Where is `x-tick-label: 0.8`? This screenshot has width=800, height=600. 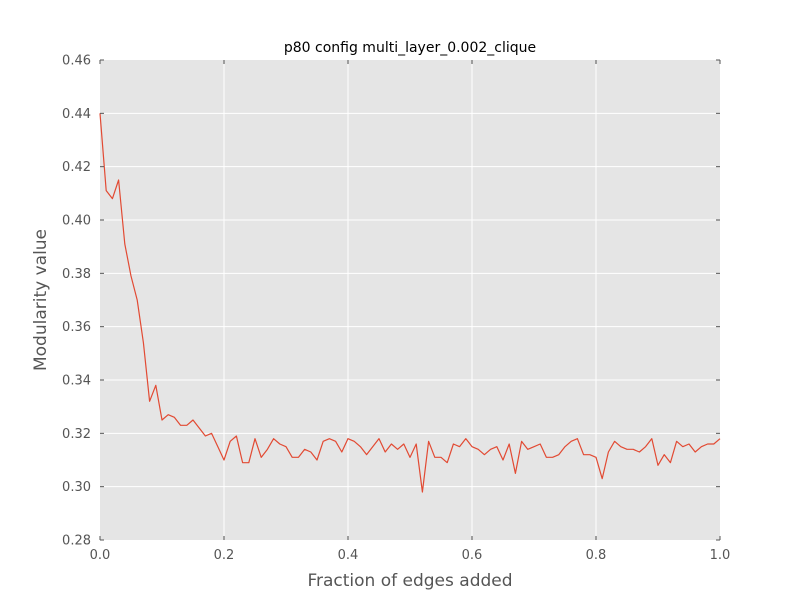
x-tick-label: 0.8 is located at coordinates (596, 555).